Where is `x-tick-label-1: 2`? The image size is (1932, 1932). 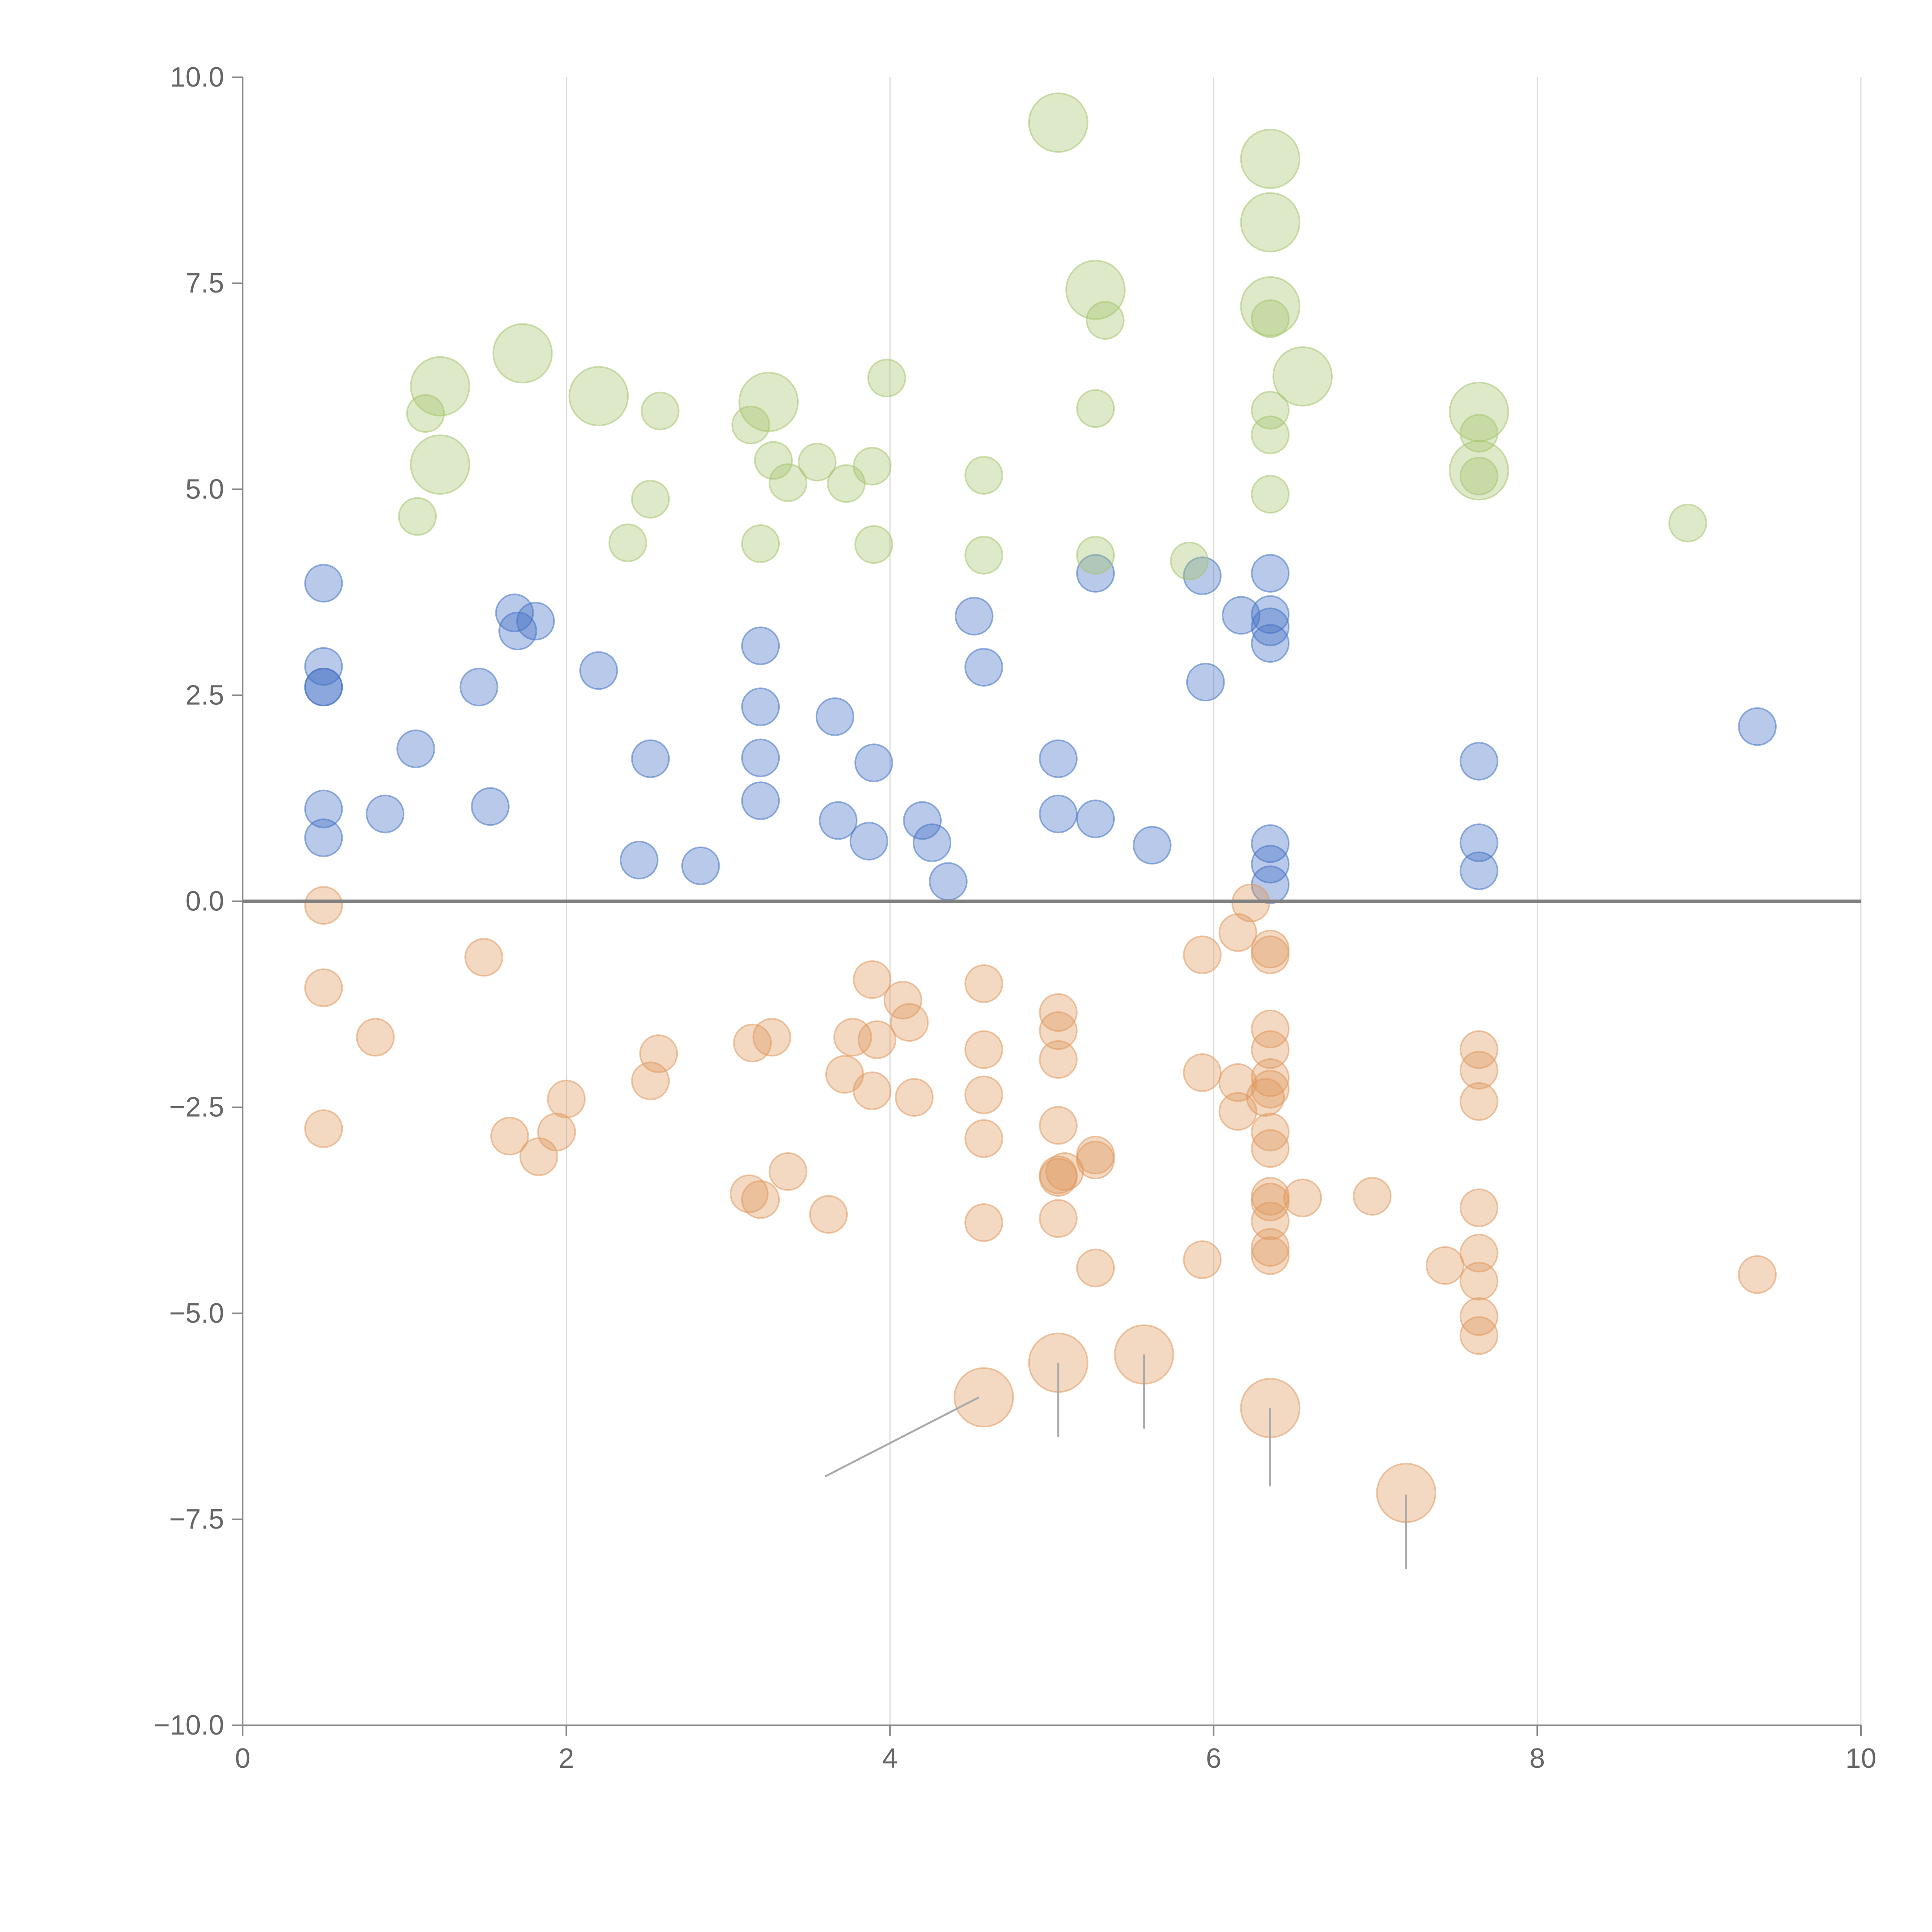
x-tick-label-1: 2 is located at coordinates (567, 1758).